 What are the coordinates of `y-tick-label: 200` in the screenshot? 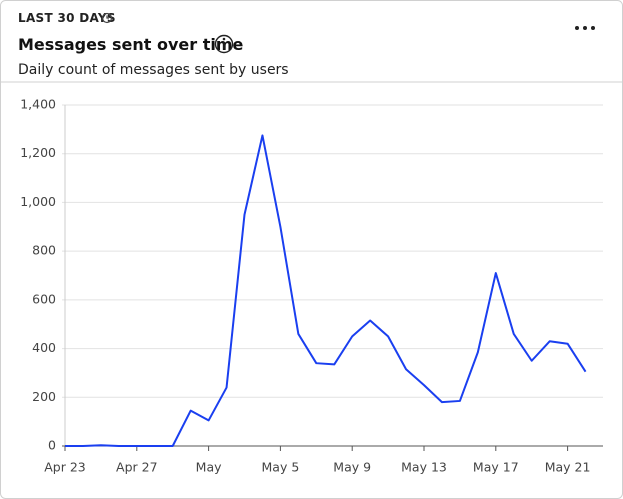 It's located at (44, 396).